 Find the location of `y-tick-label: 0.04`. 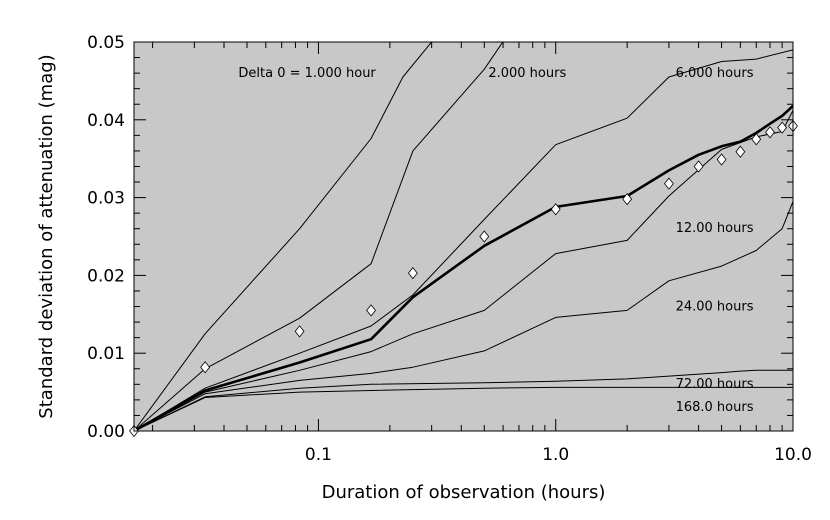

y-tick-label: 0.04 is located at coordinates (106, 121).